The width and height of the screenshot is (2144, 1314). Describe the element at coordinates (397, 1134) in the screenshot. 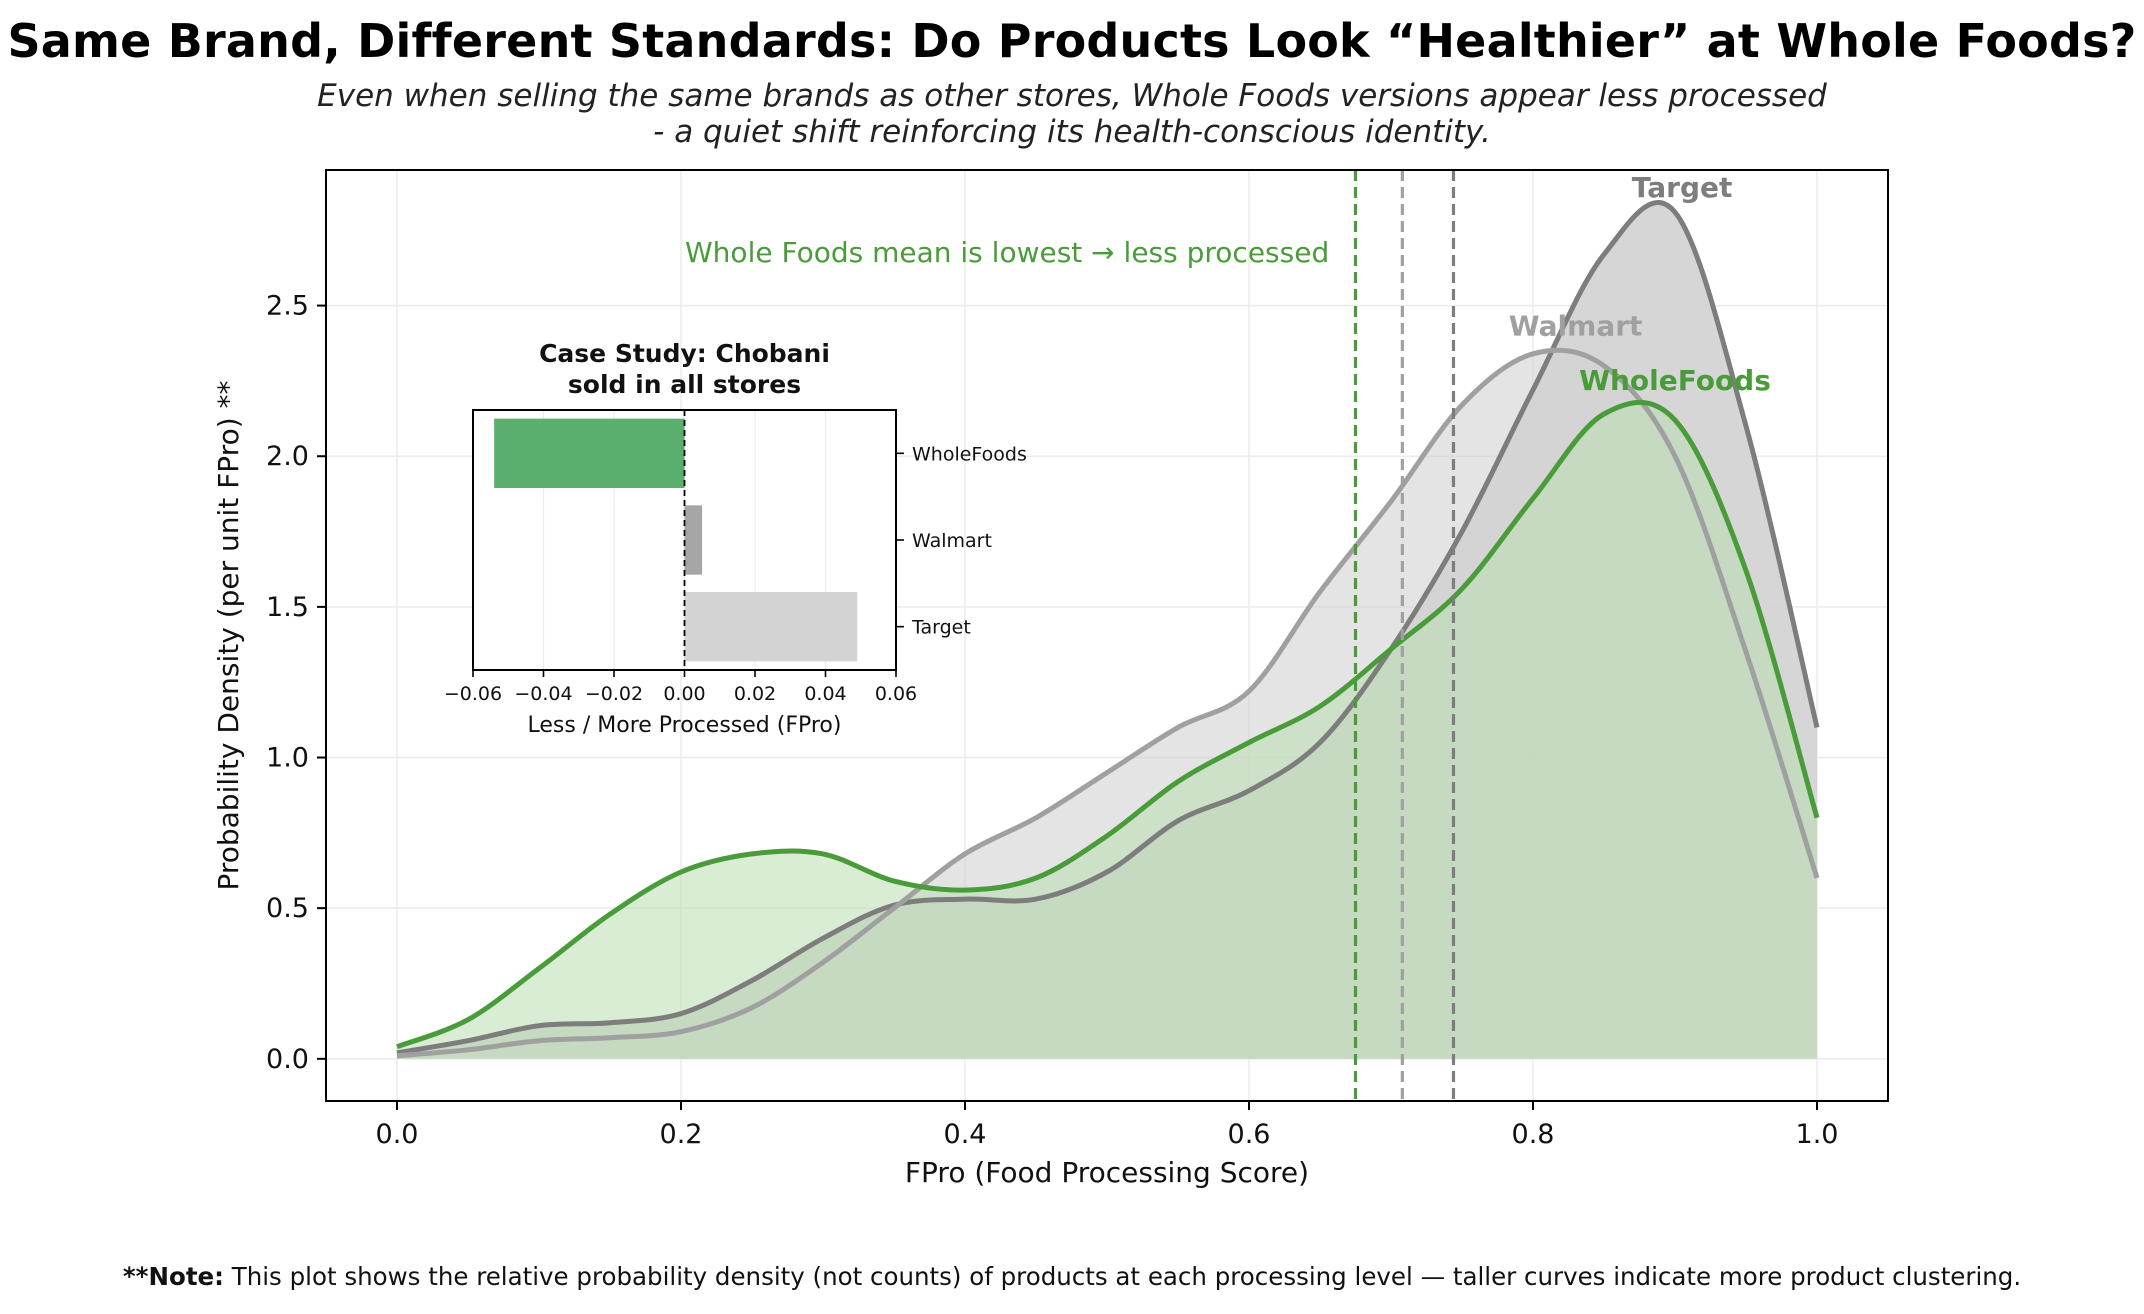

I see `x-tick-label: 0.0` at that location.